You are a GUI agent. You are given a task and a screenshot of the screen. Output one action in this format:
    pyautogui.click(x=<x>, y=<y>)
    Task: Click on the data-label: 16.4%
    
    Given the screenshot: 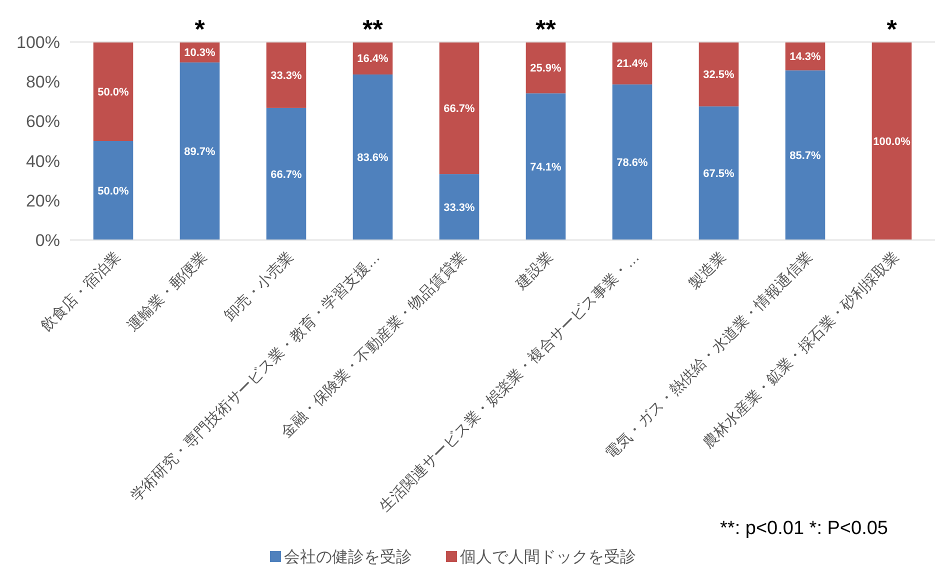 What is the action you would take?
    pyautogui.click(x=373, y=59)
    